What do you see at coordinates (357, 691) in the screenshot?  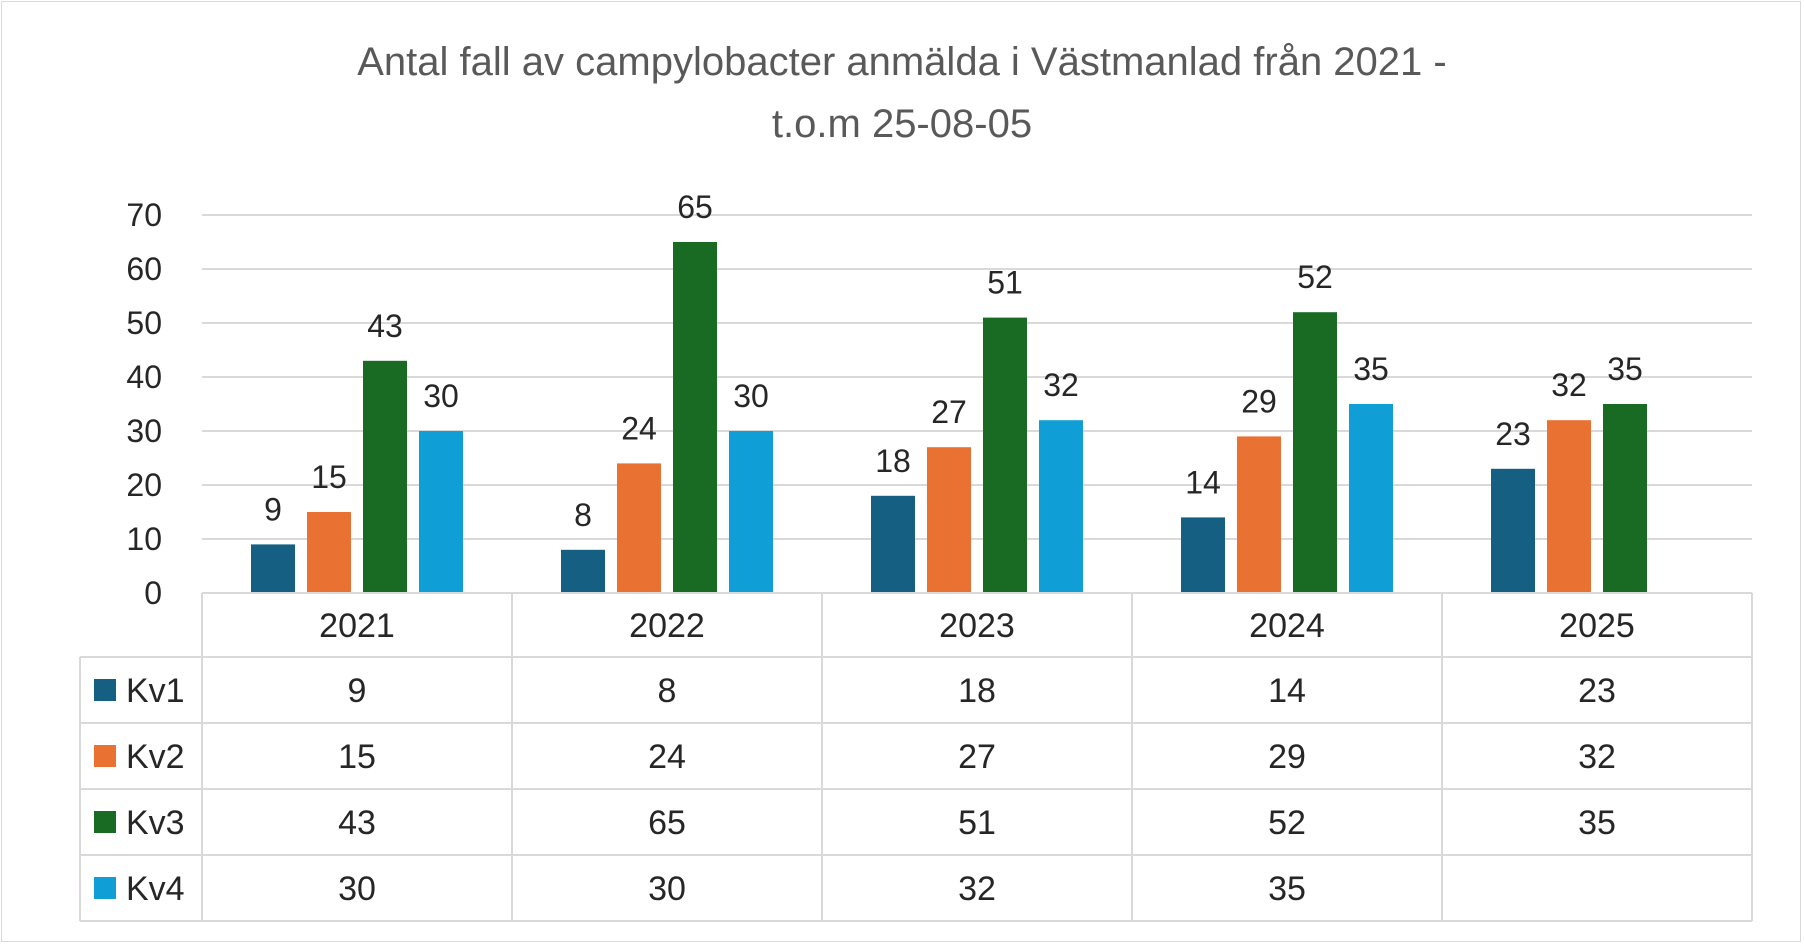 I see `table-cell-value: 9` at bounding box center [357, 691].